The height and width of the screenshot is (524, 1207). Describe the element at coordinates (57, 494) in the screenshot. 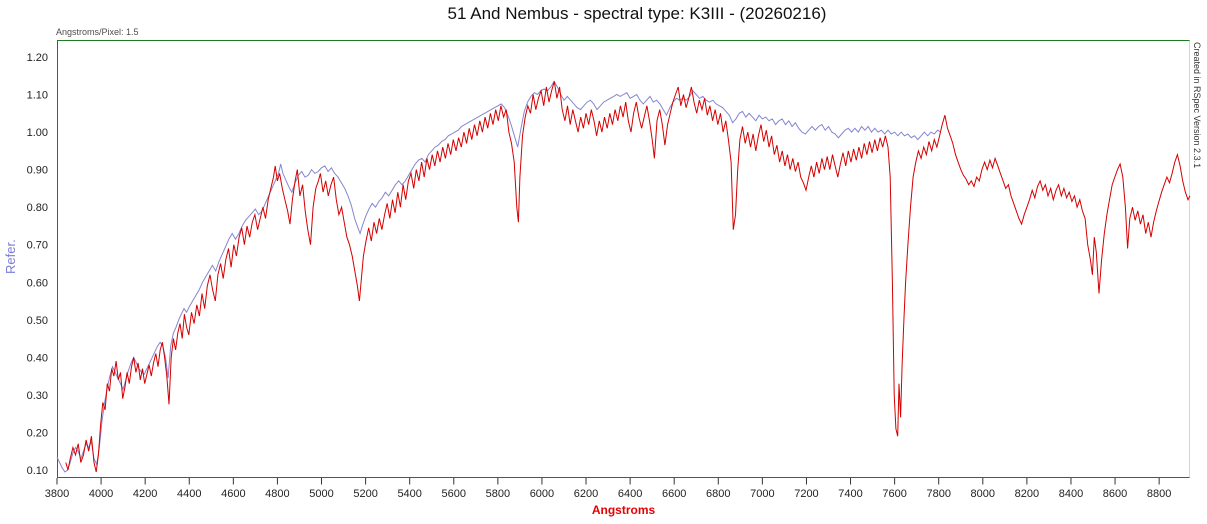

I see `x-tick-label: 3800` at that location.